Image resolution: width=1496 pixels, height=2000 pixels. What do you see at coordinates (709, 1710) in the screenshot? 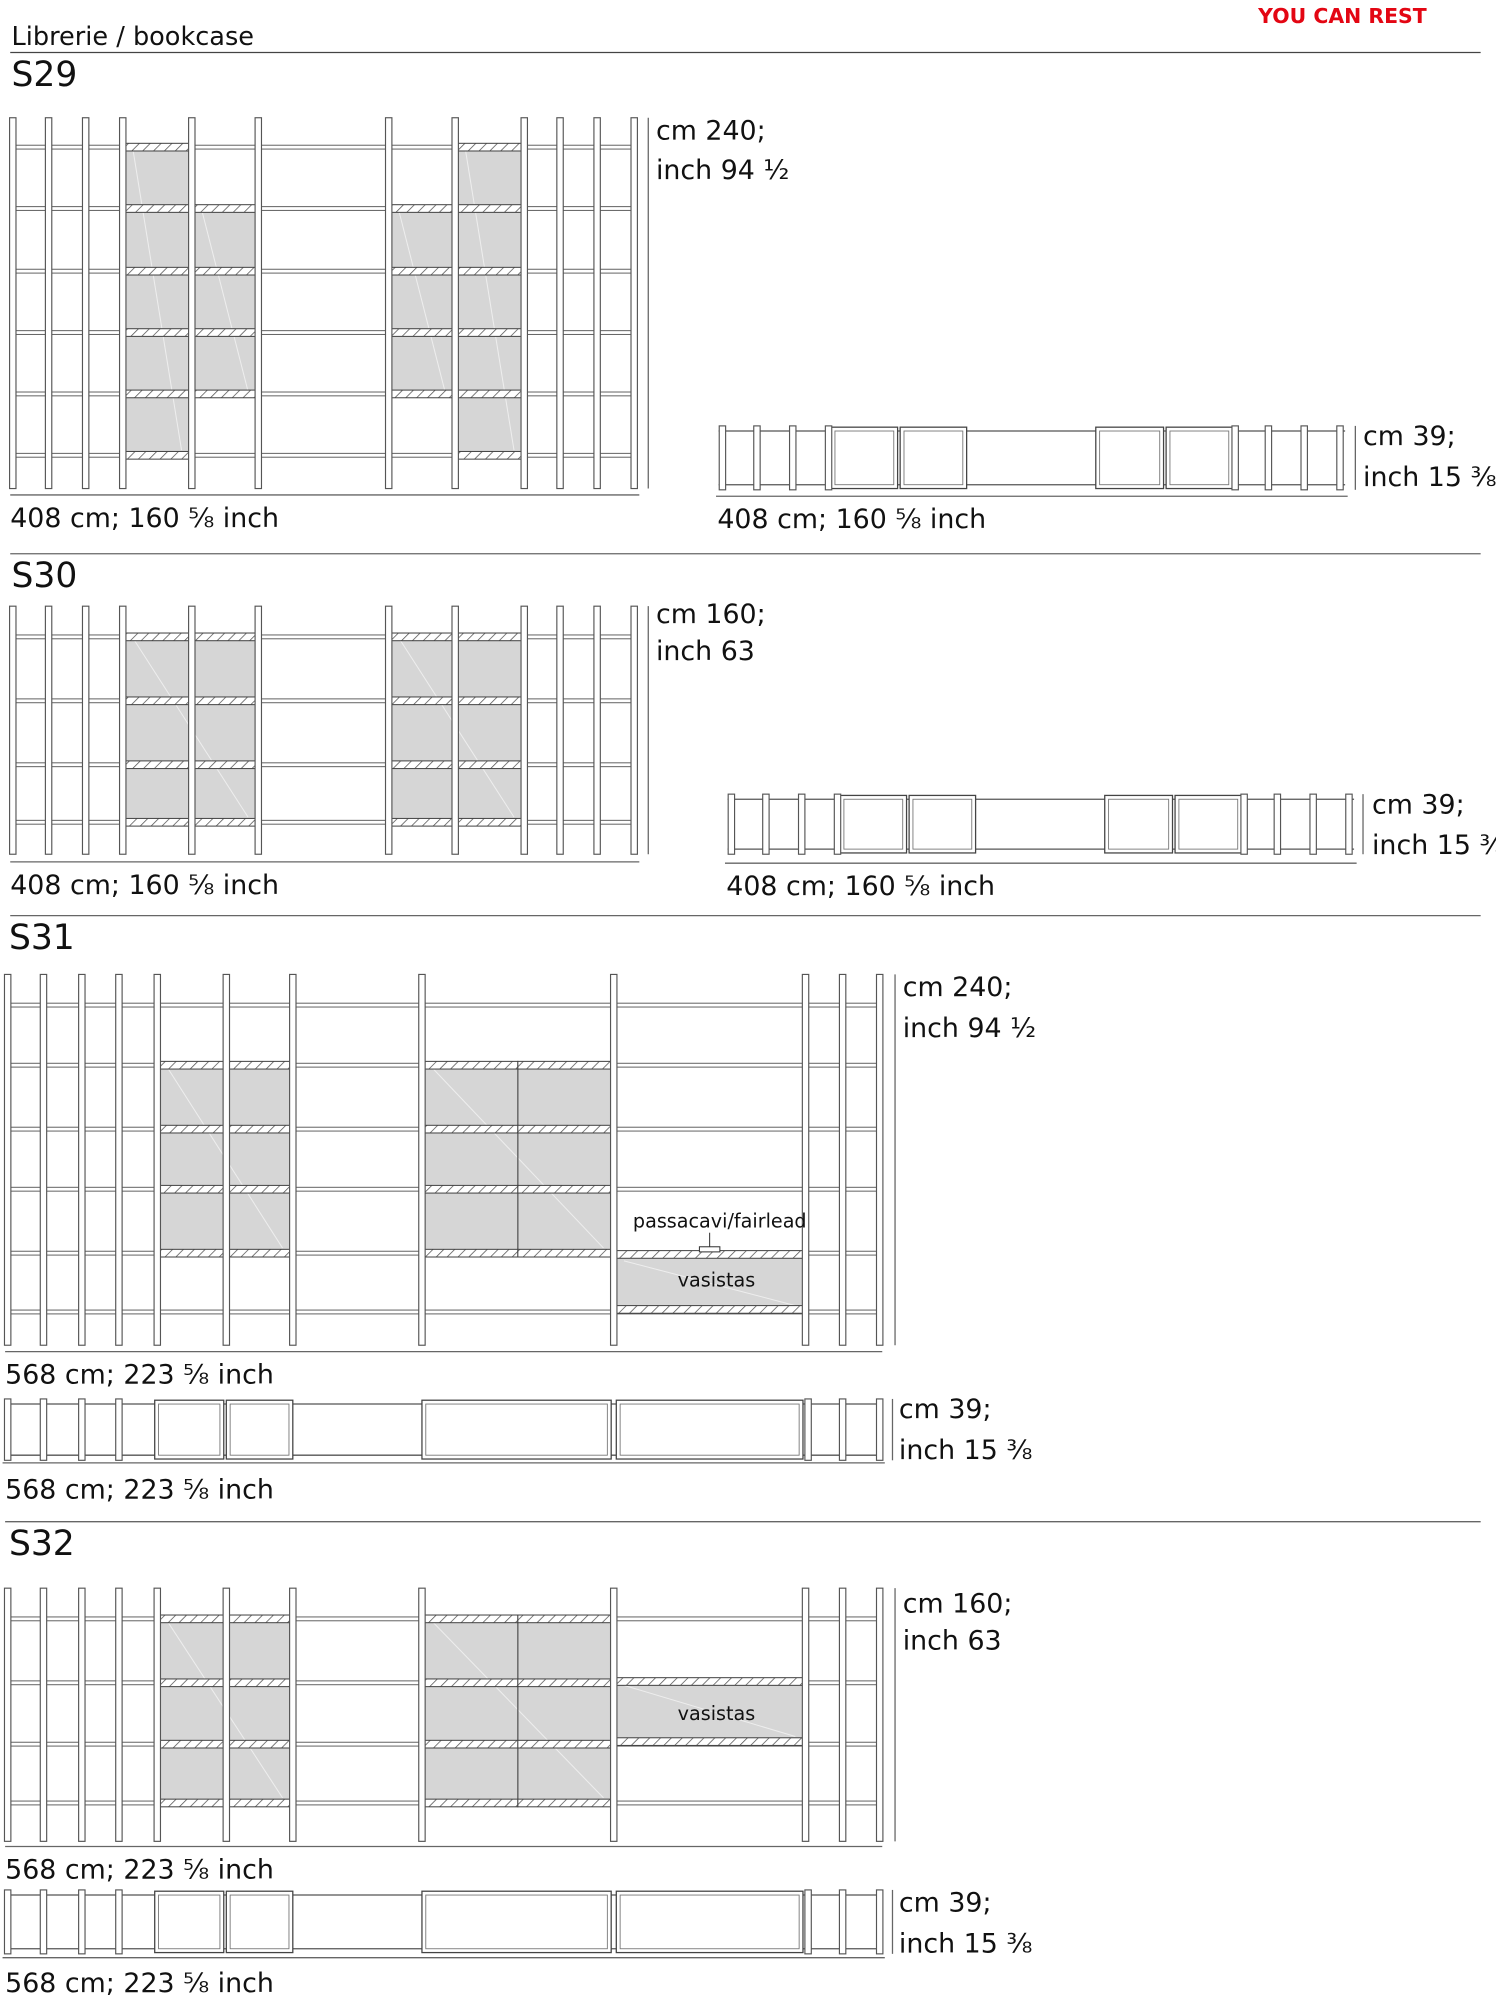
I see `glass-reflection` at bounding box center [709, 1710].